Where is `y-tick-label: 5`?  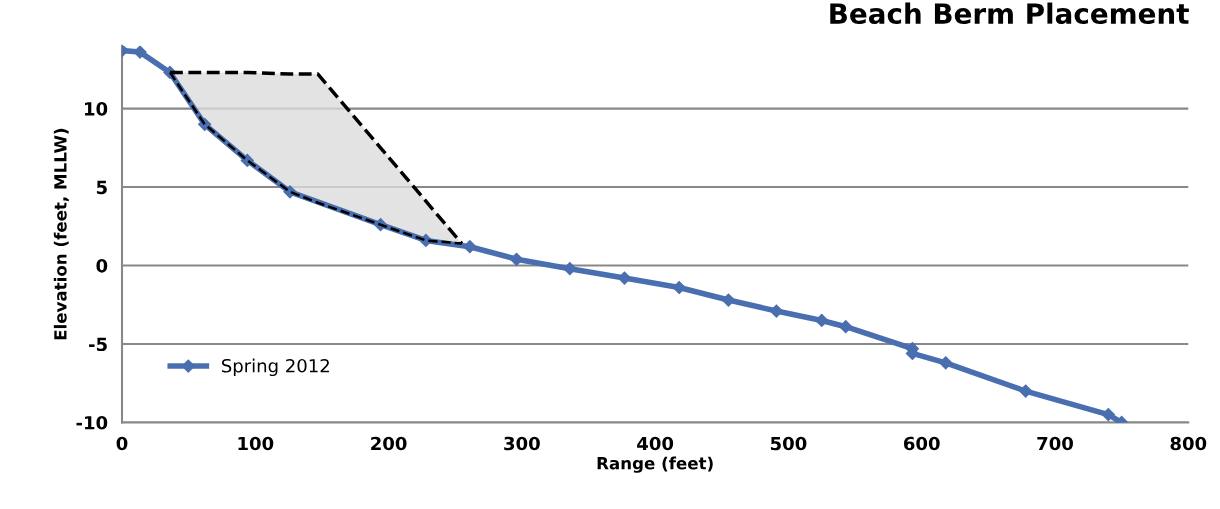
y-tick-label: 5 is located at coordinates (101, 187).